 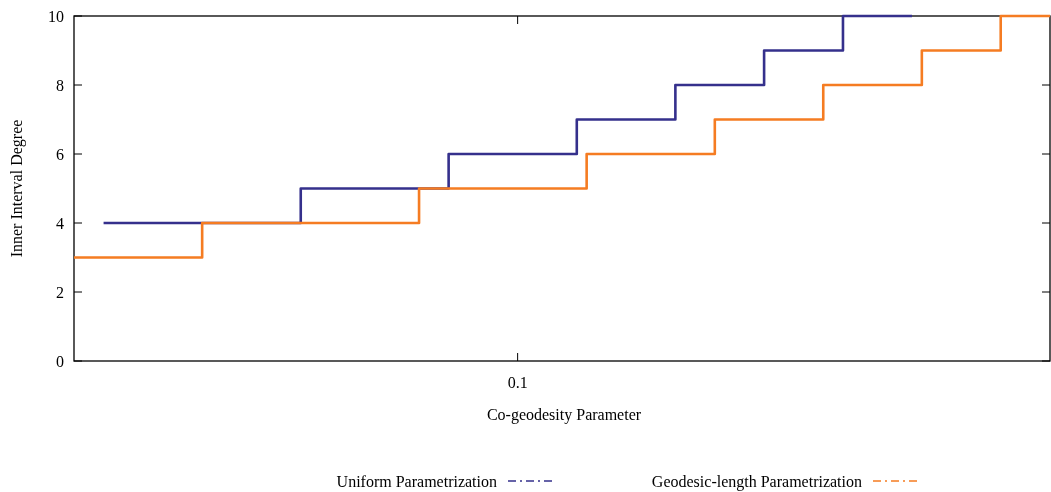 I want to click on y-tick-label: 2, so click(x=60, y=292).